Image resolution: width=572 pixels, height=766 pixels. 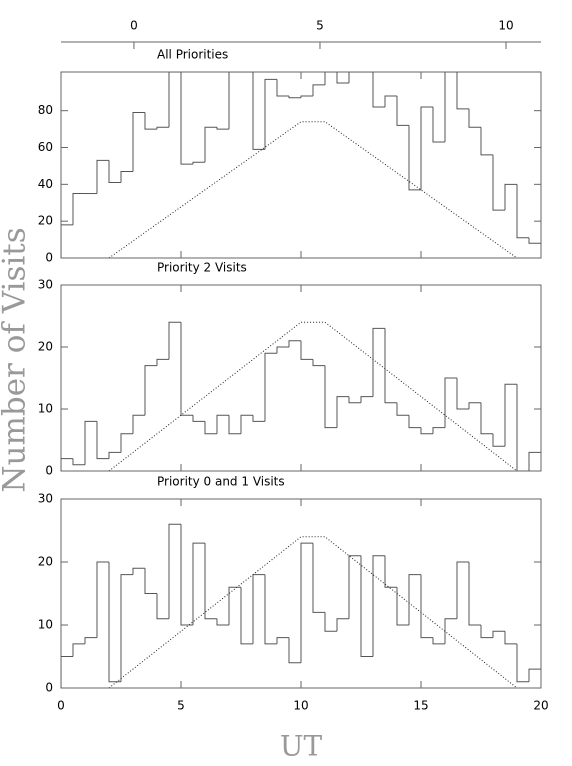 What do you see at coordinates (16, 359) in the screenshot?
I see `y-axis-label: Number of Visits` at bounding box center [16, 359].